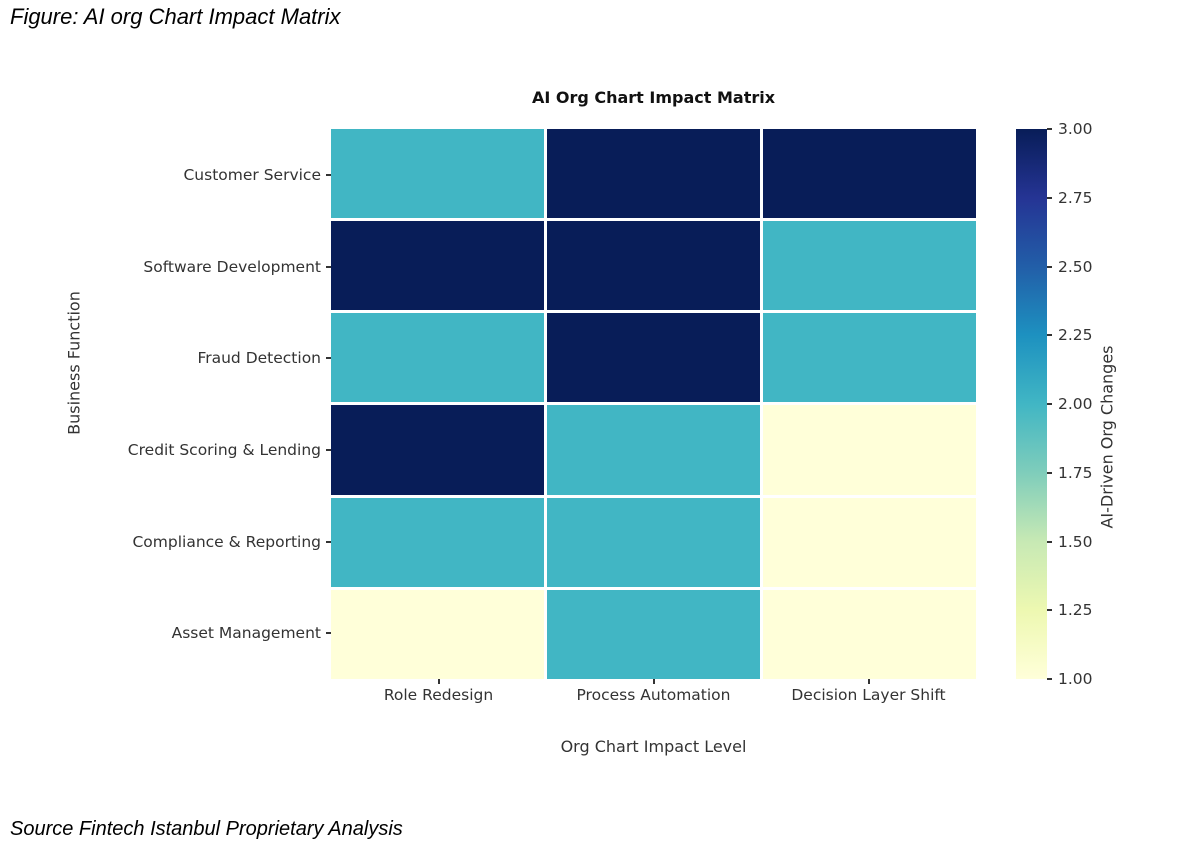  I want to click on colorbar-tick-label: 3.00, so click(1075, 129).